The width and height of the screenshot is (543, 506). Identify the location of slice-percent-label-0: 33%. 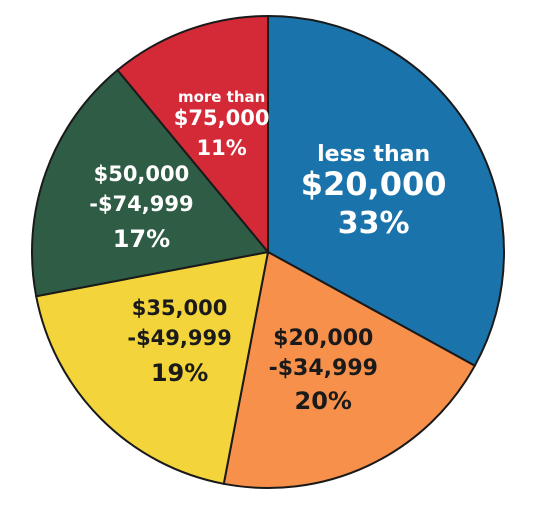
(374, 223).